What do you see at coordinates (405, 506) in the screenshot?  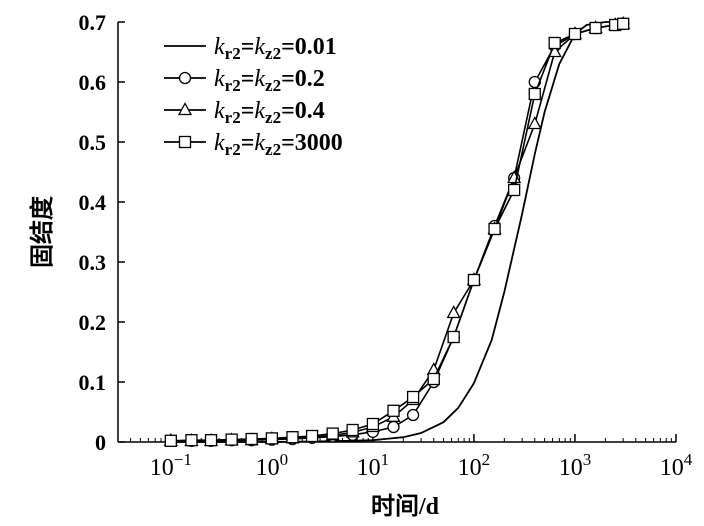 I see `x-axis-title: 时间/d` at bounding box center [405, 506].